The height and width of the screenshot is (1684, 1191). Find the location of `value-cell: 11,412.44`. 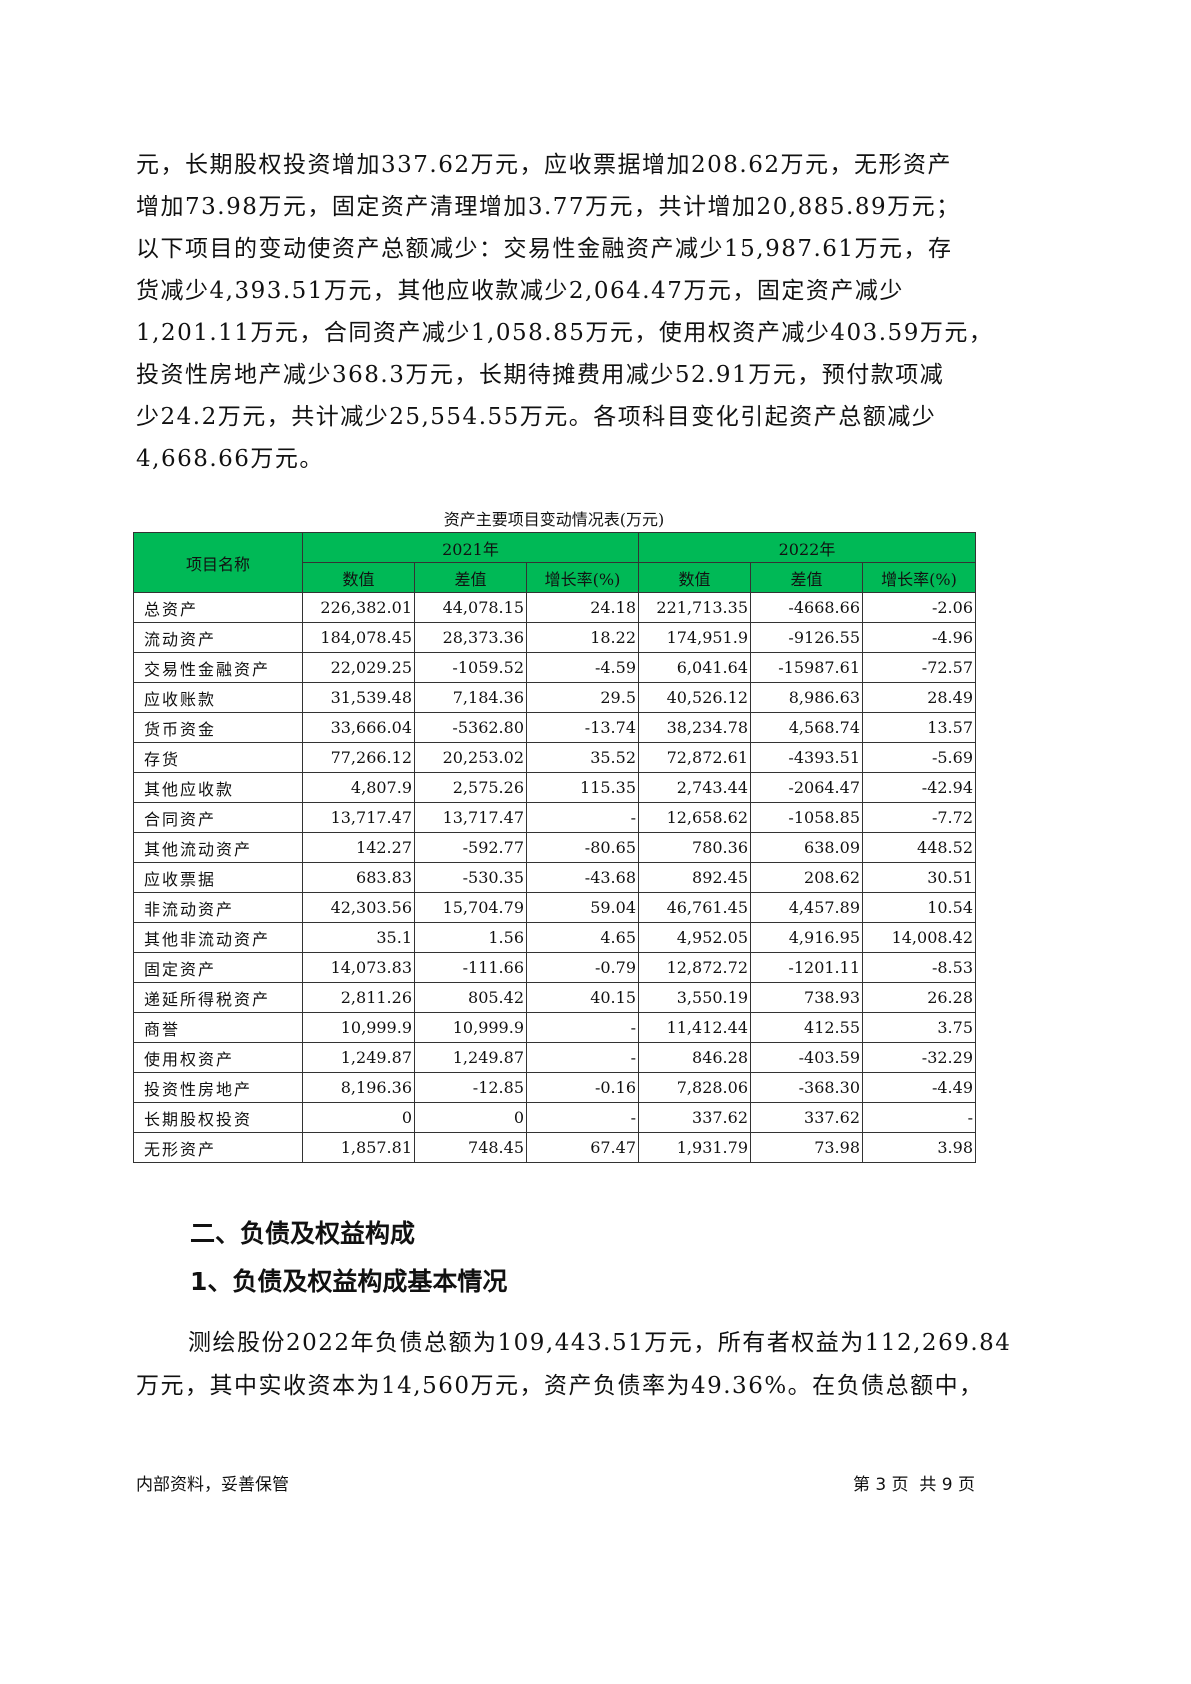

value-cell: 11,412.44 is located at coordinates (694, 1027).